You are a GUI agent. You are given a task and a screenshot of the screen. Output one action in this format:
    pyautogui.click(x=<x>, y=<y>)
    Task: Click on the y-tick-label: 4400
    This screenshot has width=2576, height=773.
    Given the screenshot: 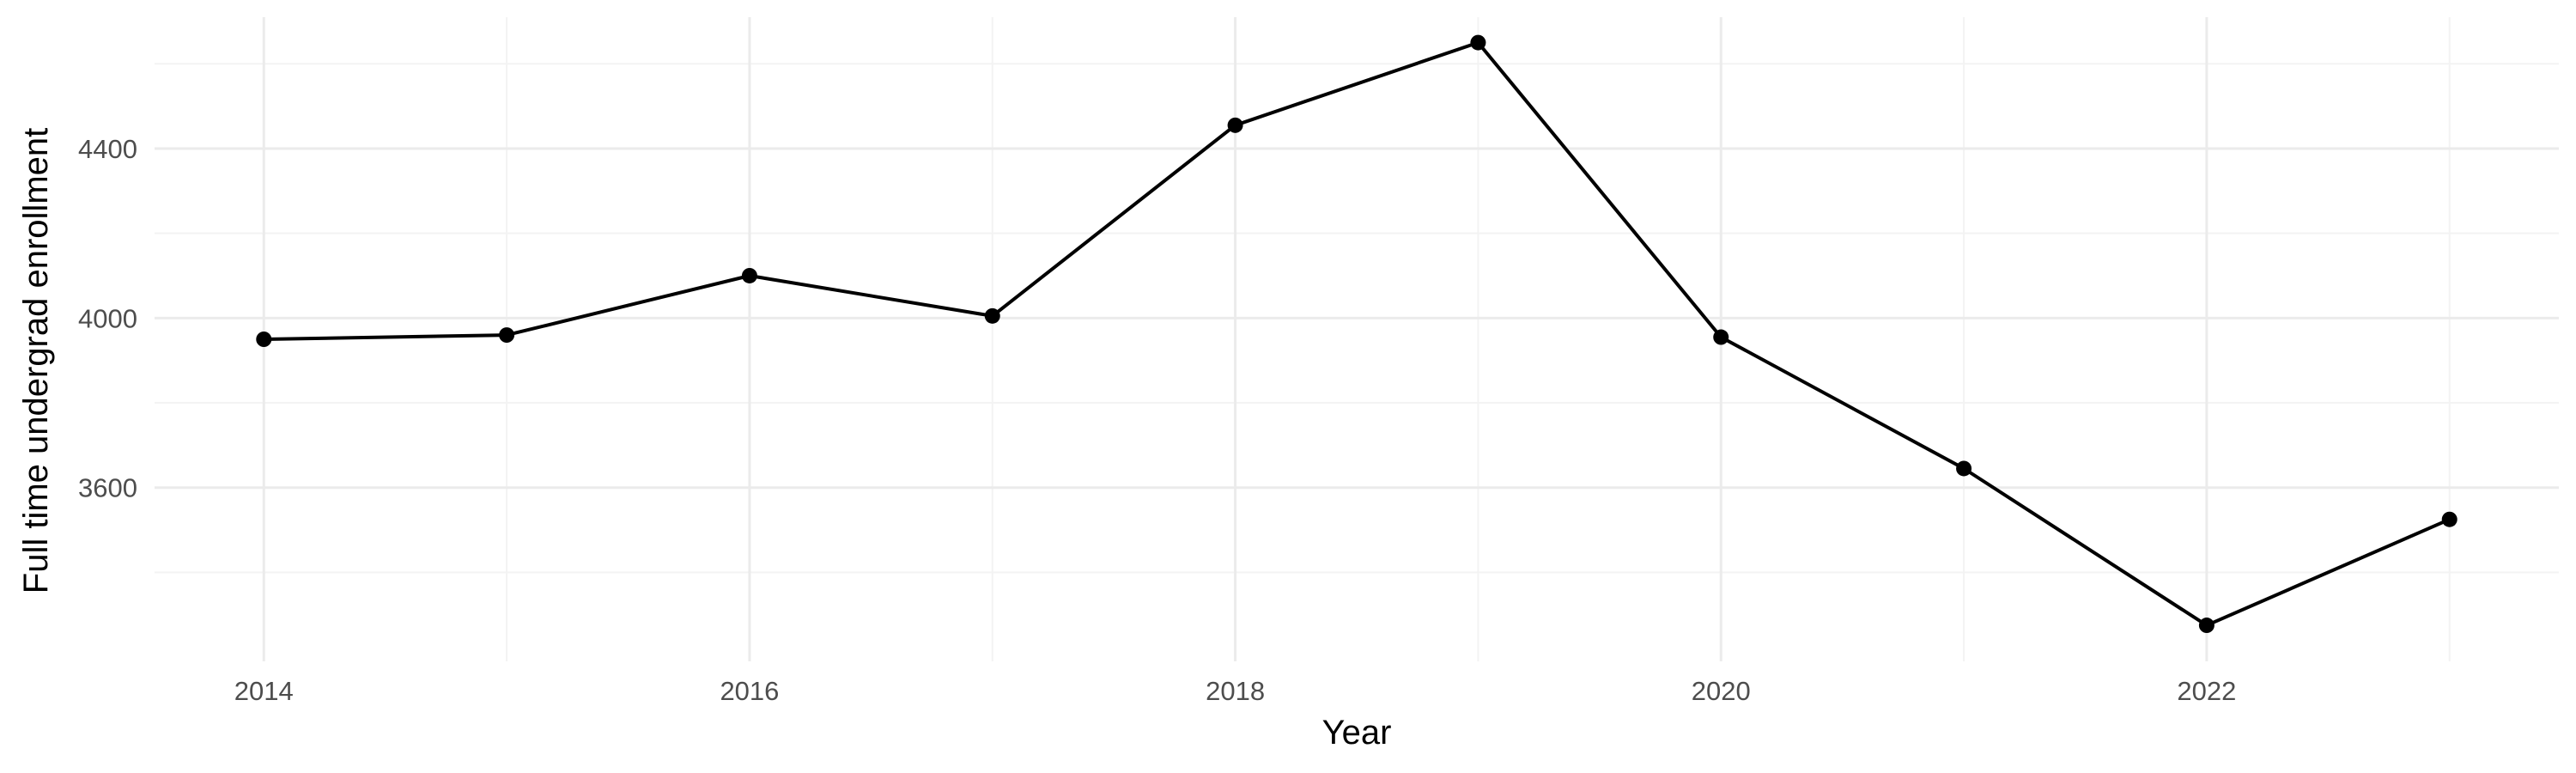 What is the action you would take?
    pyautogui.click(x=107, y=149)
    